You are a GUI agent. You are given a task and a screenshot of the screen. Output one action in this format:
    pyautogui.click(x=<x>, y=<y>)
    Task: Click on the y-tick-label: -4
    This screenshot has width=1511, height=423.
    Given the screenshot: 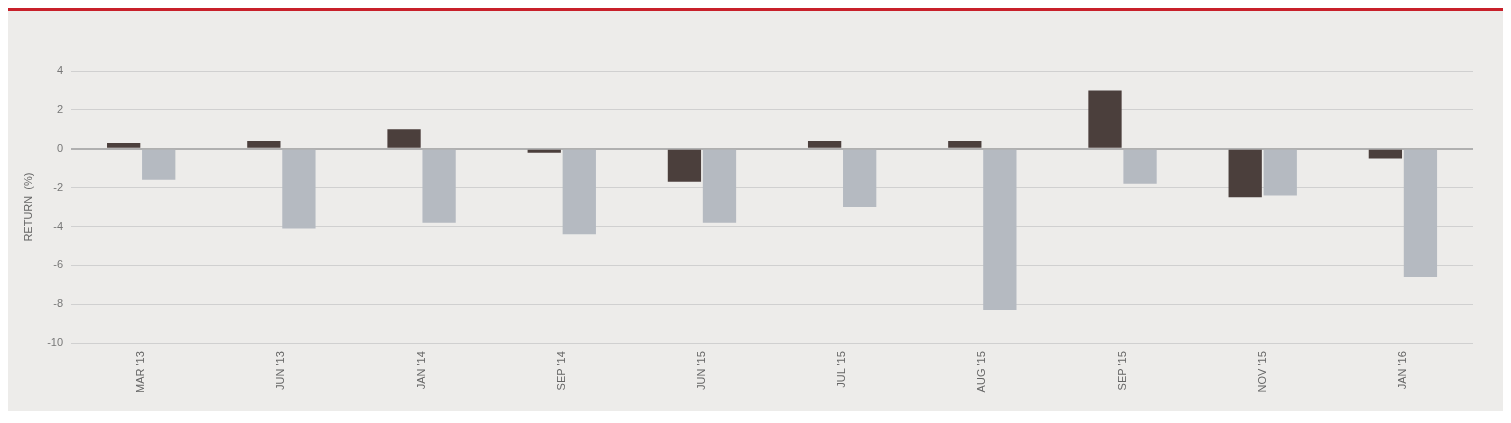 What is the action you would take?
    pyautogui.click(x=58, y=225)
    